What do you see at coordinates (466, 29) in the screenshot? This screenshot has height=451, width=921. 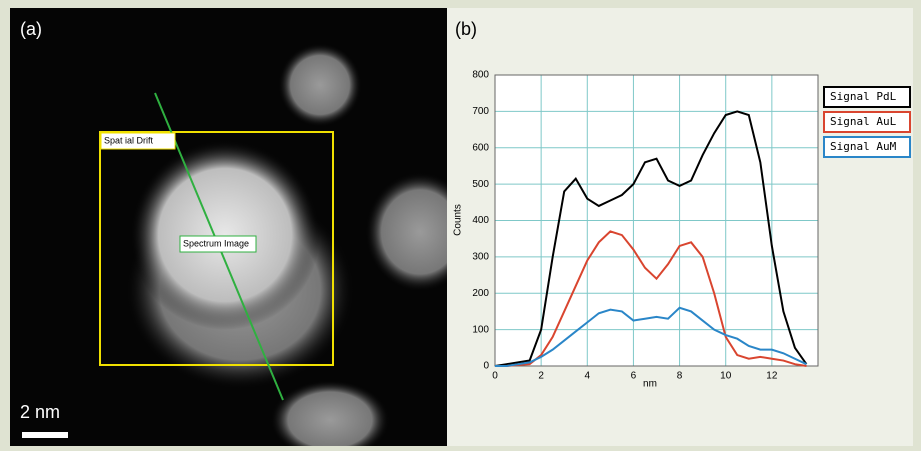 I see `panel-label: (b)` at bounding box center [466, 29].